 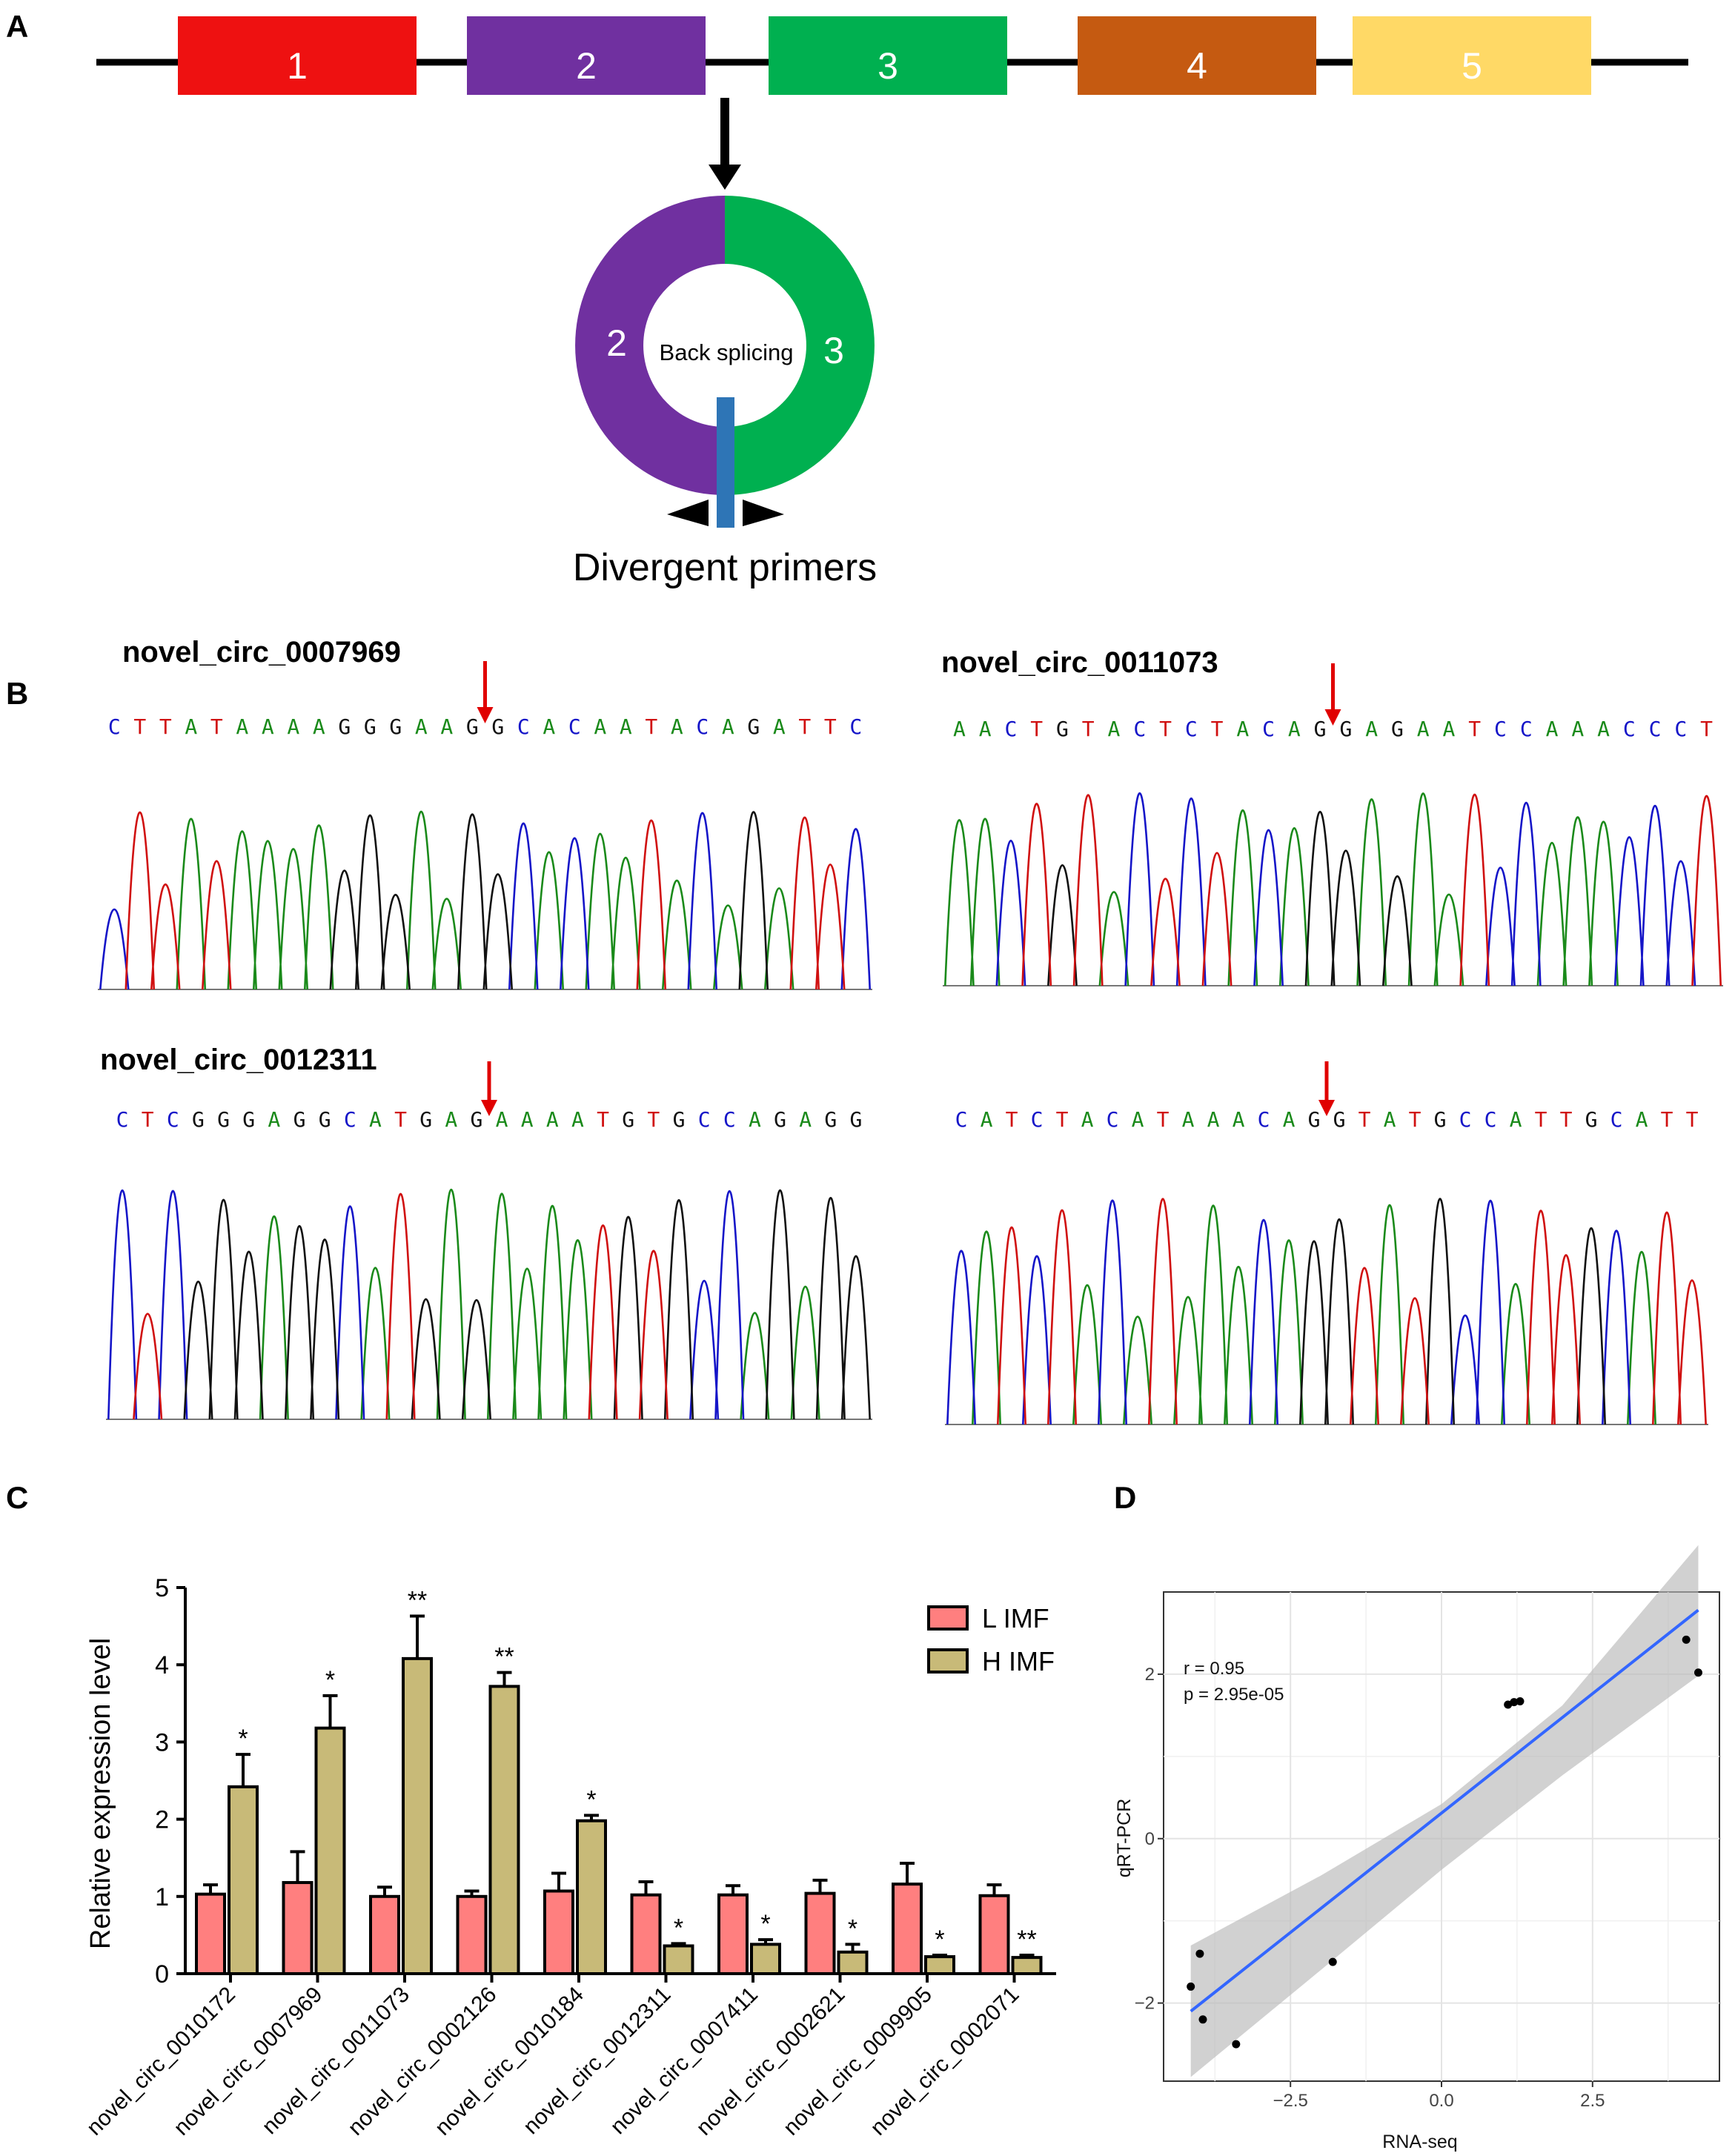 I want to click on trace-channel-C, so click(x=485, y=901).